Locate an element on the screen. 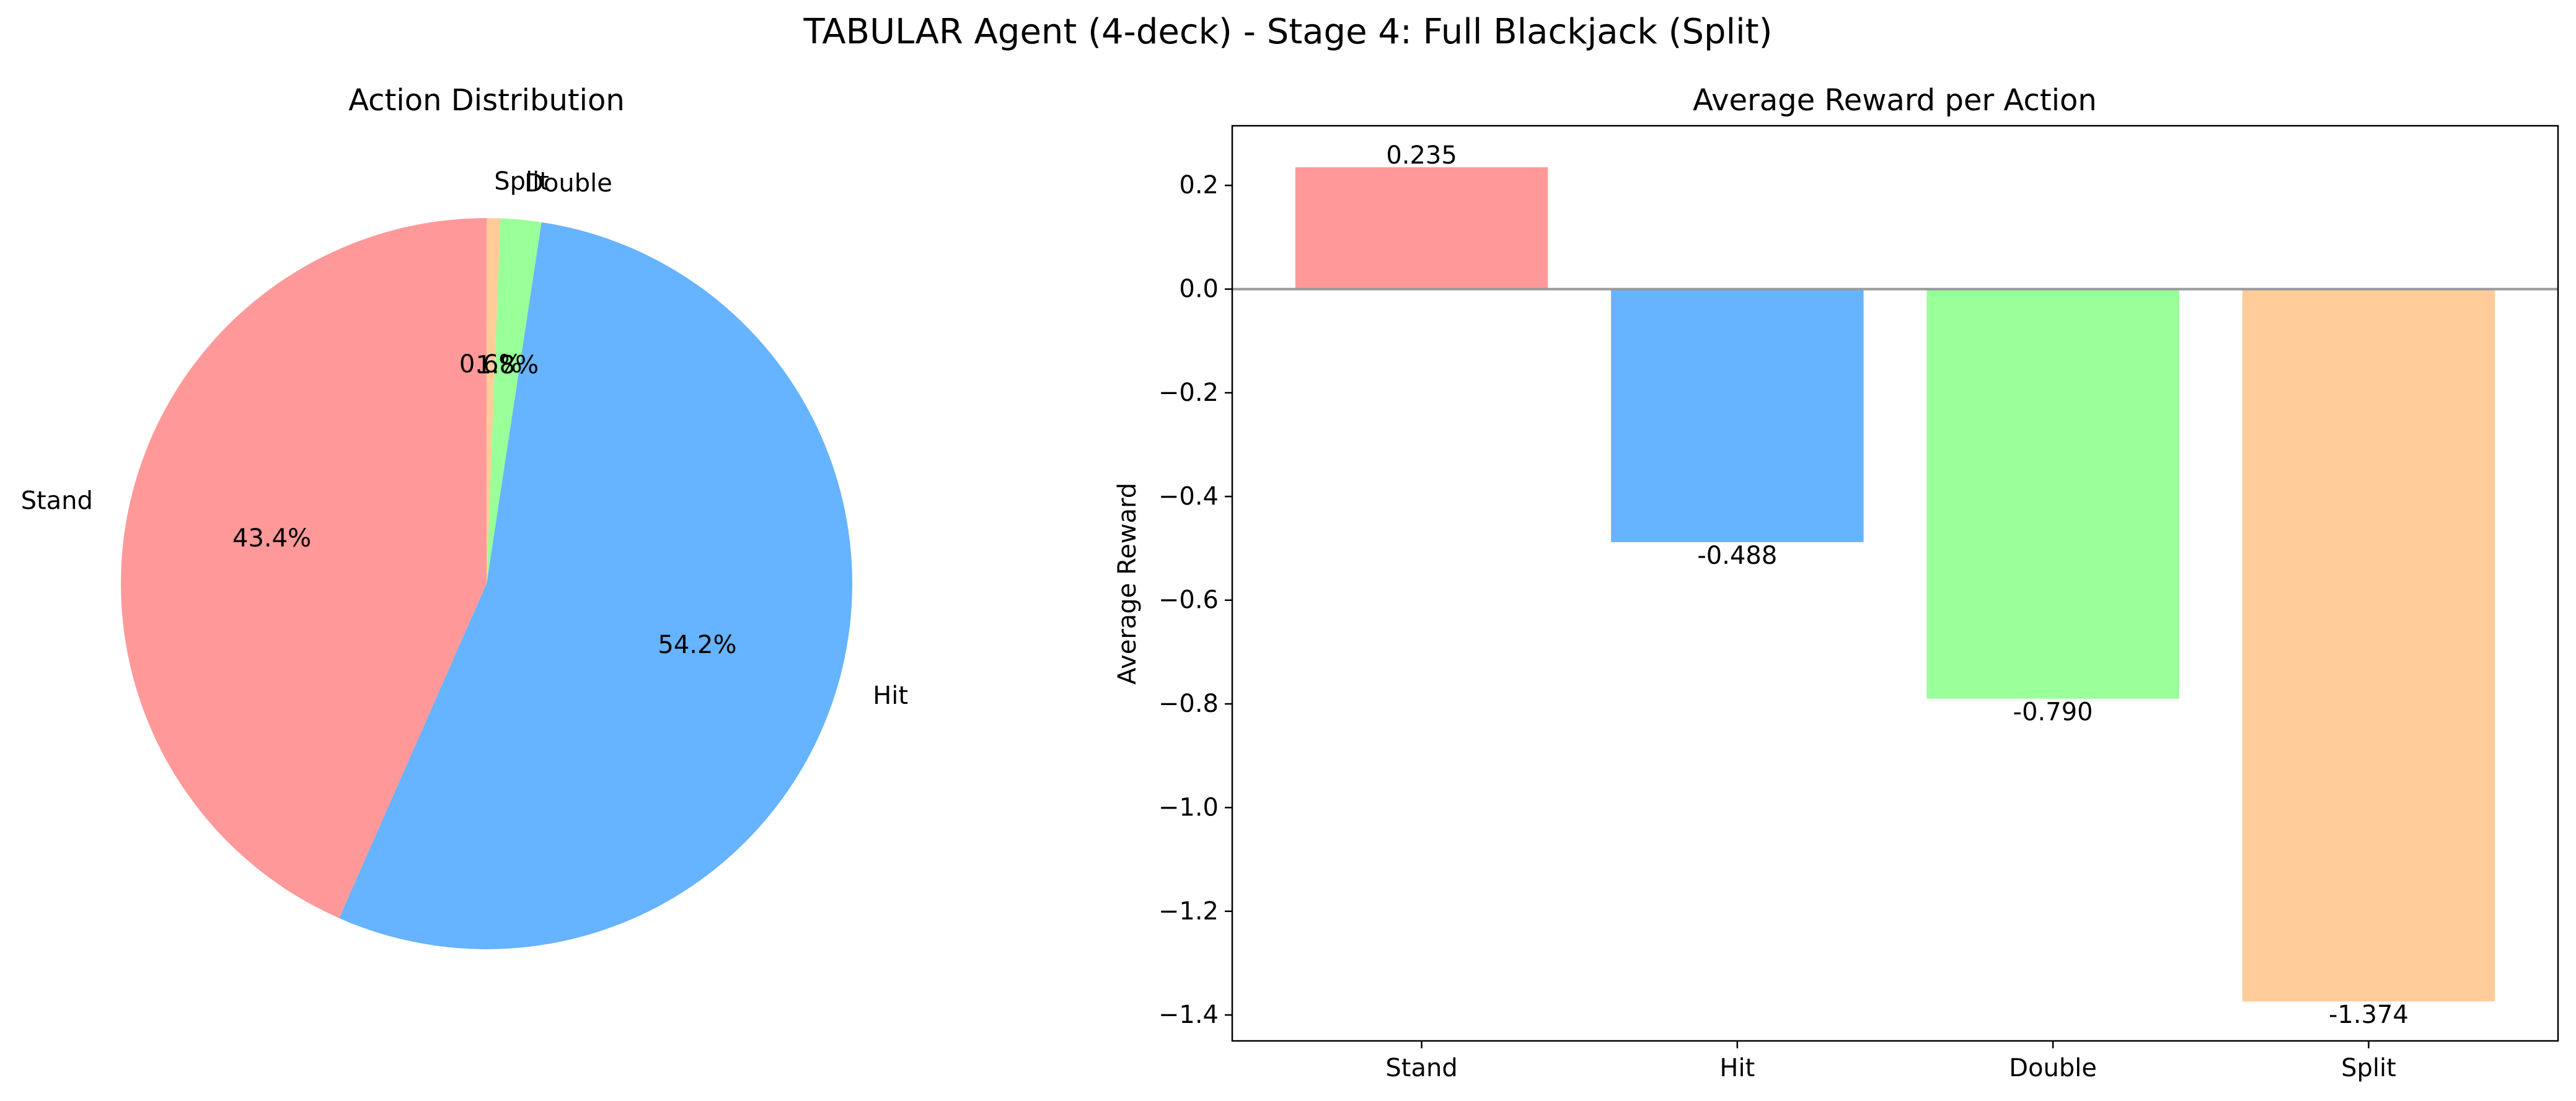 The width and height of the screenshot is (2576, 1101). pie-slice-stand is located at coordinates (304, 568).